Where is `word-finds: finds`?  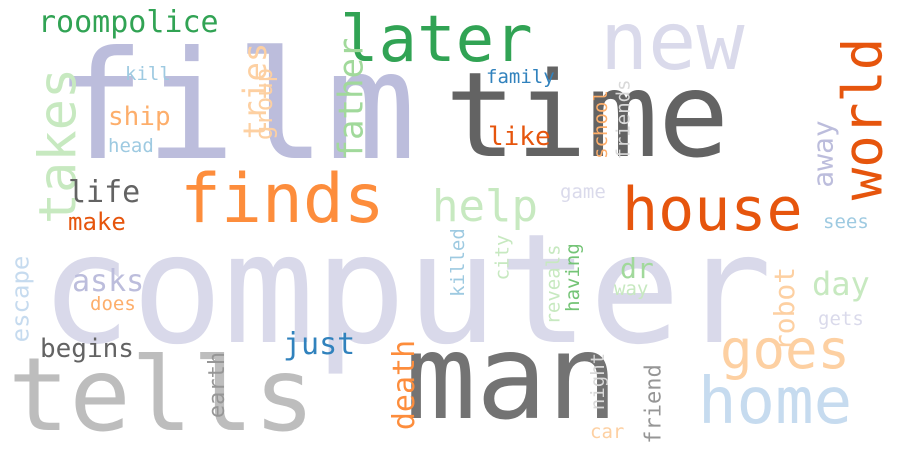
word-finds: finds is located at coordinates (282, 199).